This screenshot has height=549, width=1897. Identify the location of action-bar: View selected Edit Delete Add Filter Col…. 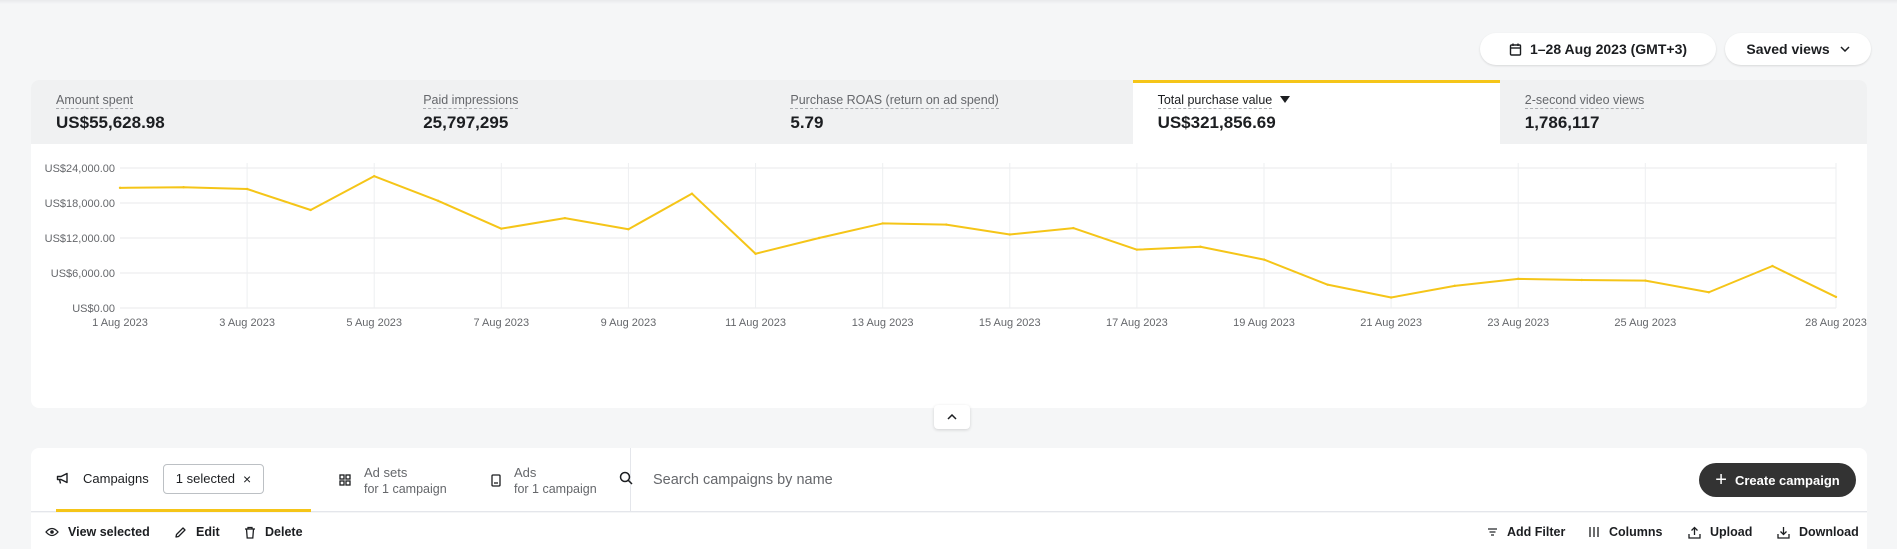
(949, 531).